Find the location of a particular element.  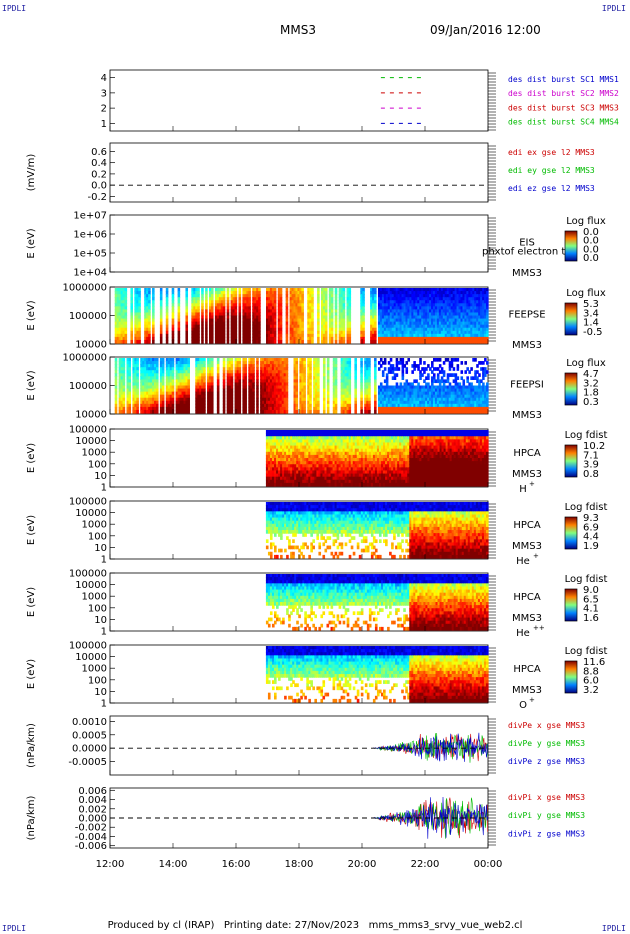

corner-label-top-left: IPDLI is located at coordinates (14, 8).